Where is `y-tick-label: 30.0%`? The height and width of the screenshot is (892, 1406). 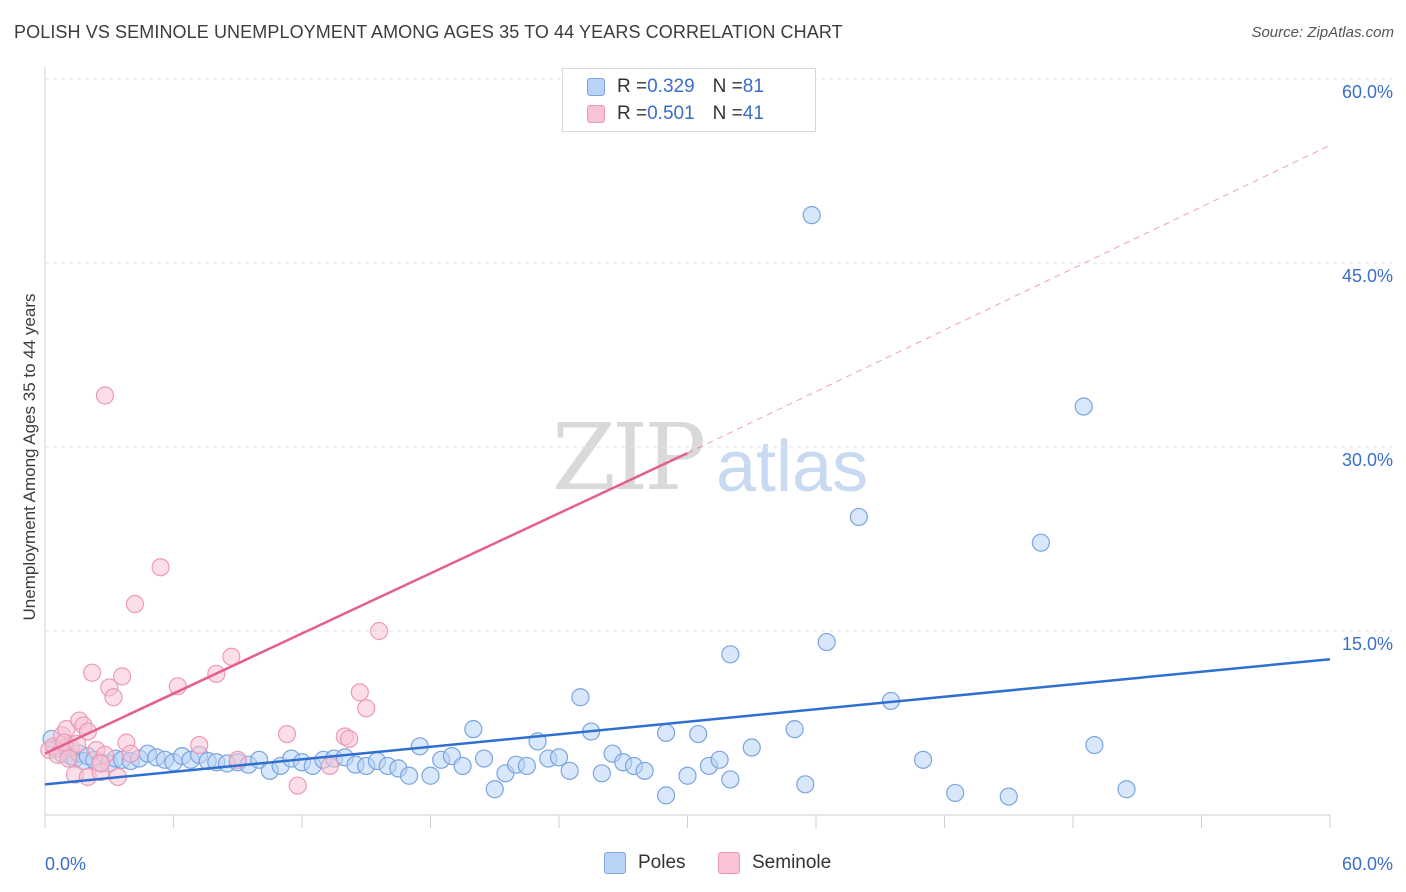
y-tick-label: 30.0% is located at coordinates (1367, 460).